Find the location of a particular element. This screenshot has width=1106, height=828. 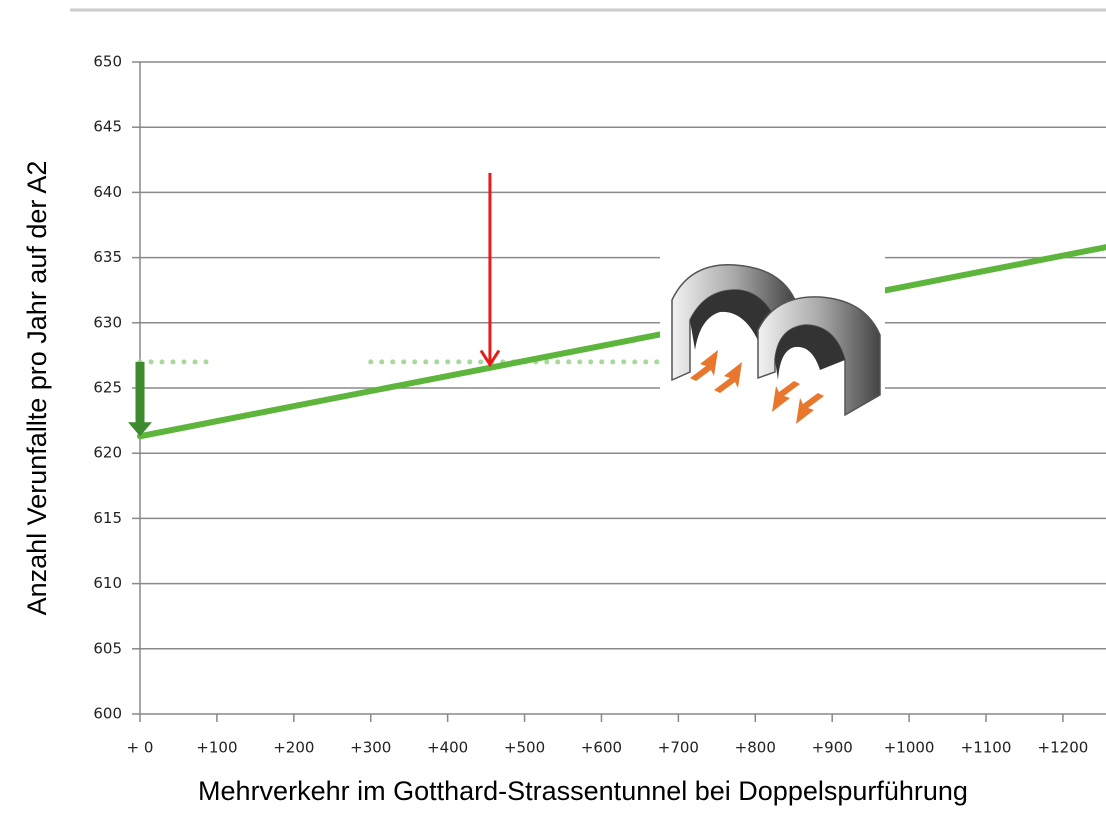

y-tick-label: 610 is located at coordinates (107, 583).